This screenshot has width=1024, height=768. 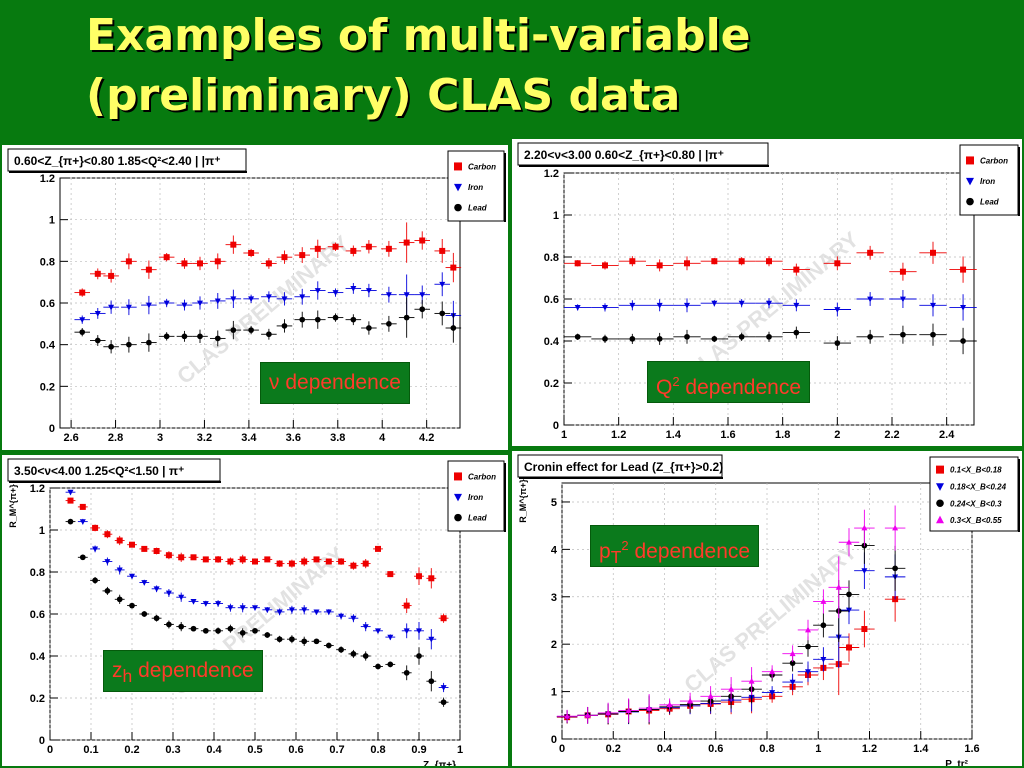 I want to click on y-tick-label: 0.2, so click(x=47, y=387).